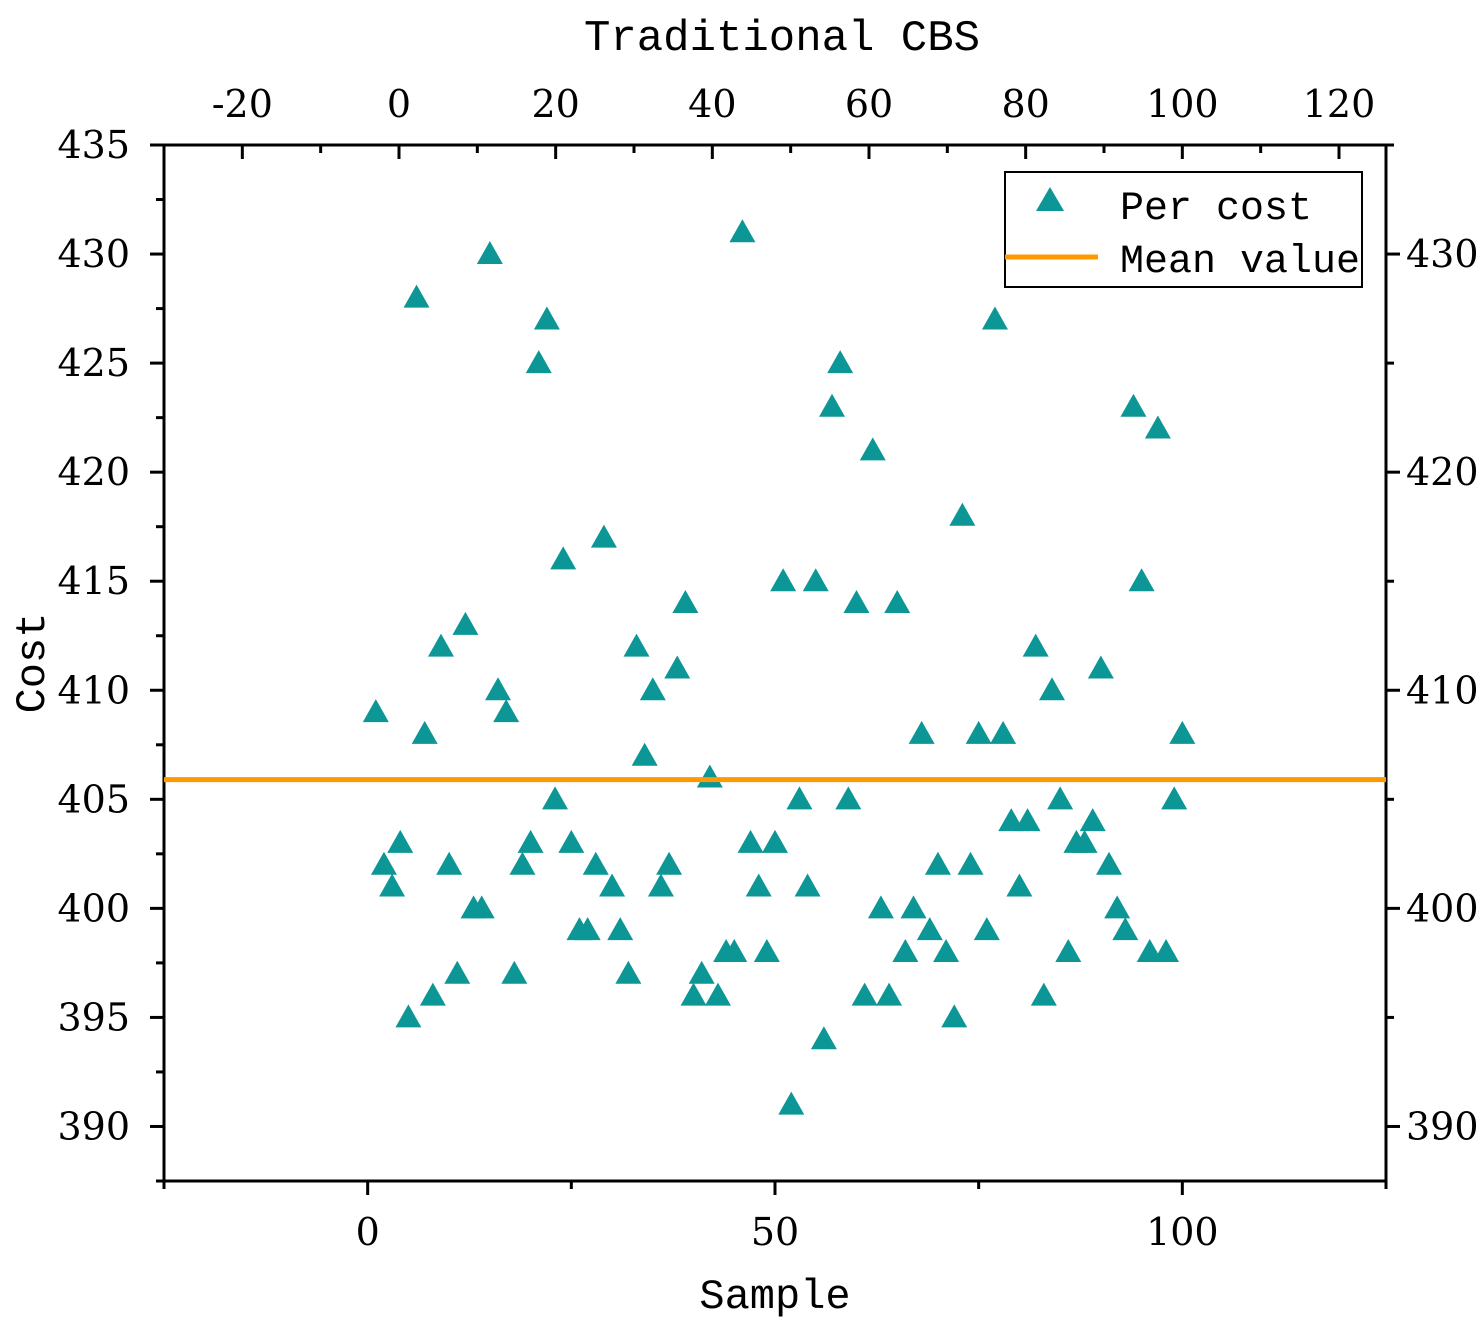 The image size is (1479, 1333). Describe the element at coordinates (93, 254) in the screenshot. I see `y-left-tick-label: 430` at that location.